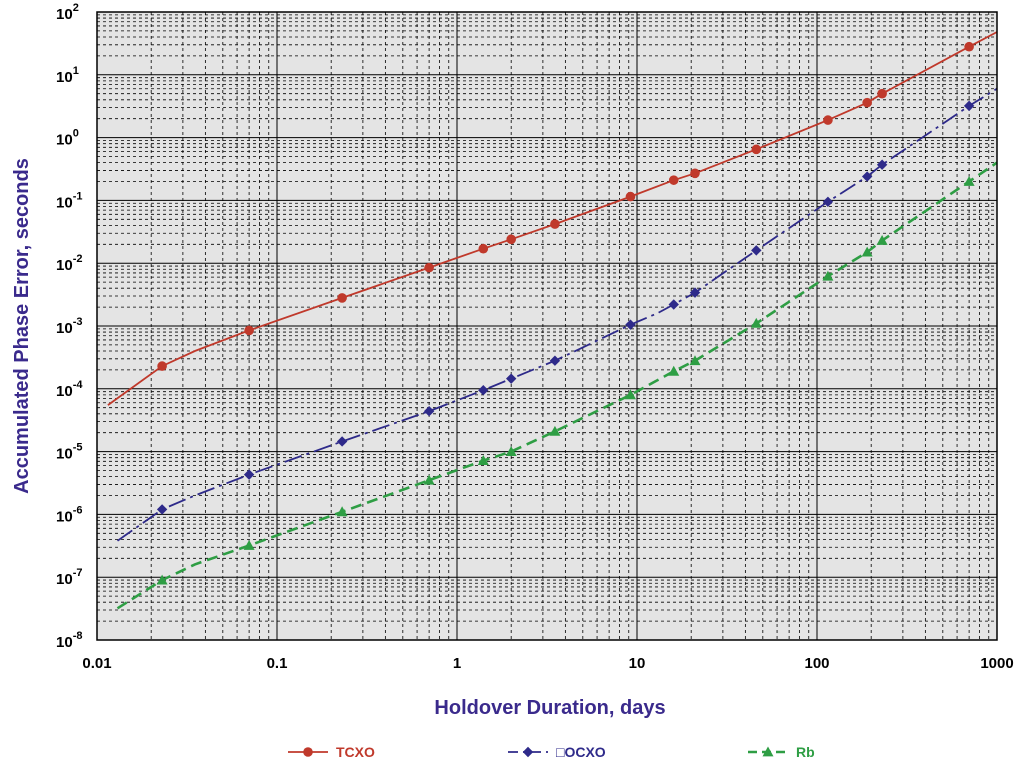 The width and height of the screenshot is (1025, 767). What do you see at coordinates (816, 663) in the screenshot?
I see `x-tick-label: 100` at bounding box center [816, 663].